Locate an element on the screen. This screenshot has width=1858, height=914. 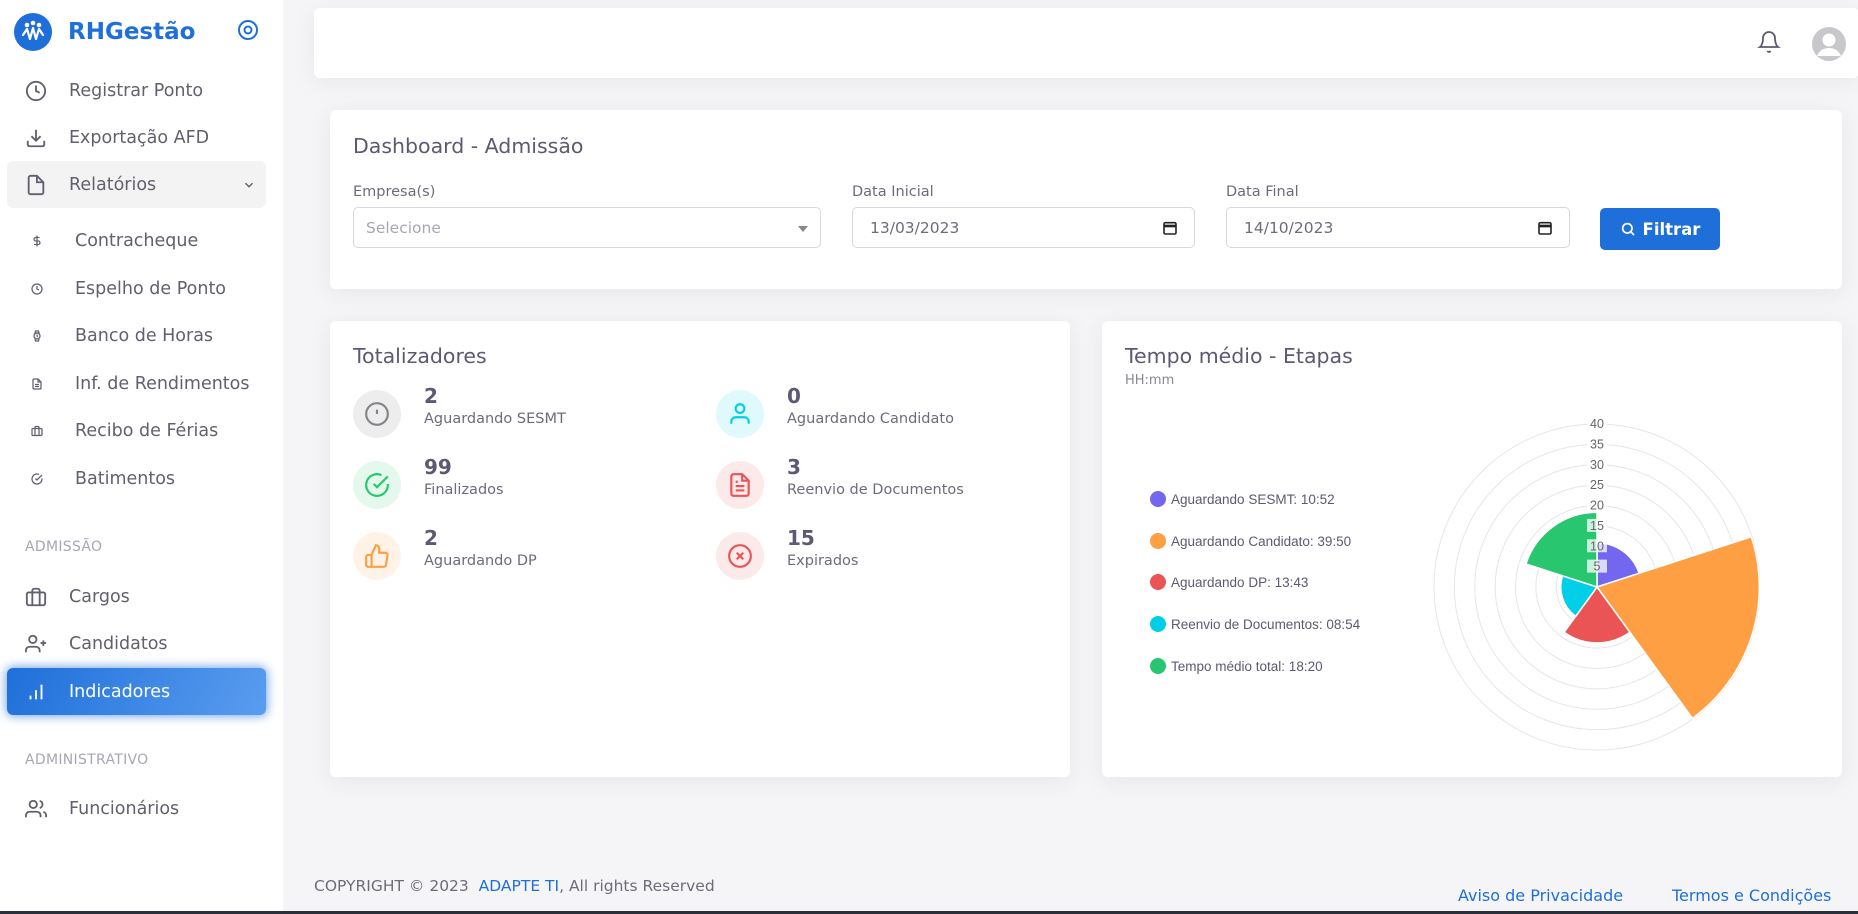
legend-item-tempo-medio-total: Tempo médio total: 18:20 is located at coordinates (1236, 666).